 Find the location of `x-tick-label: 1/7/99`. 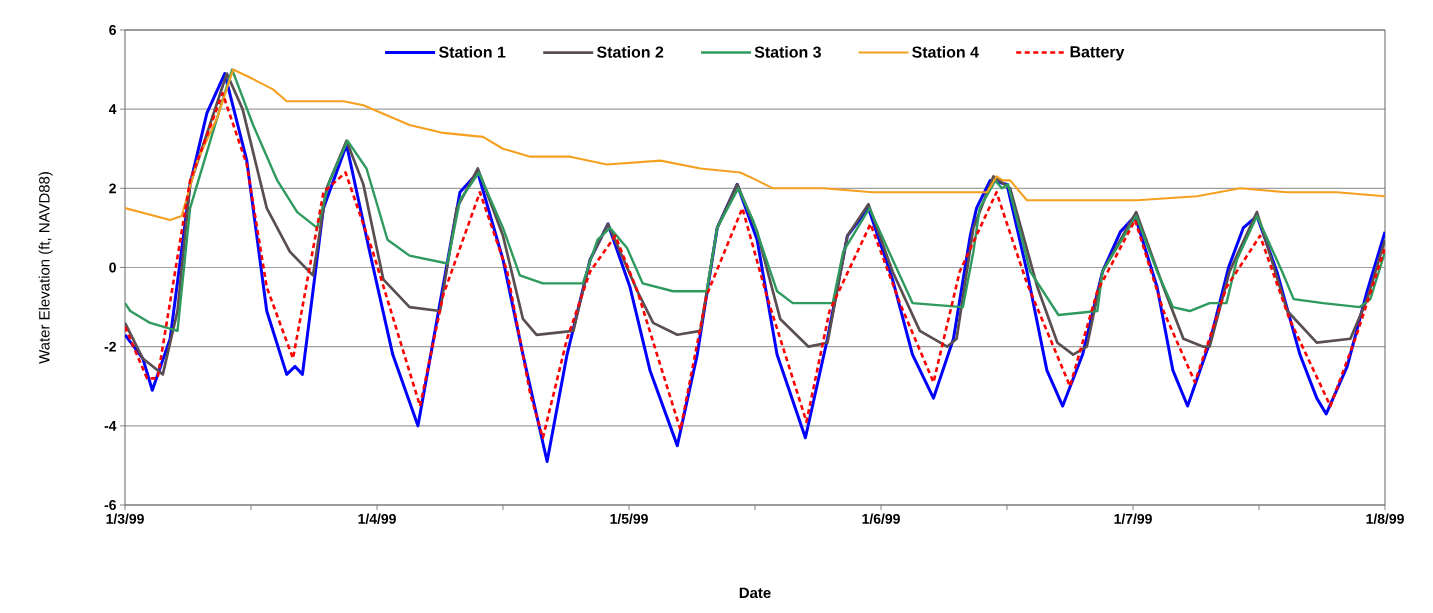

x-tick-label: 1/7/99 is located at coordinates (1133, 518).